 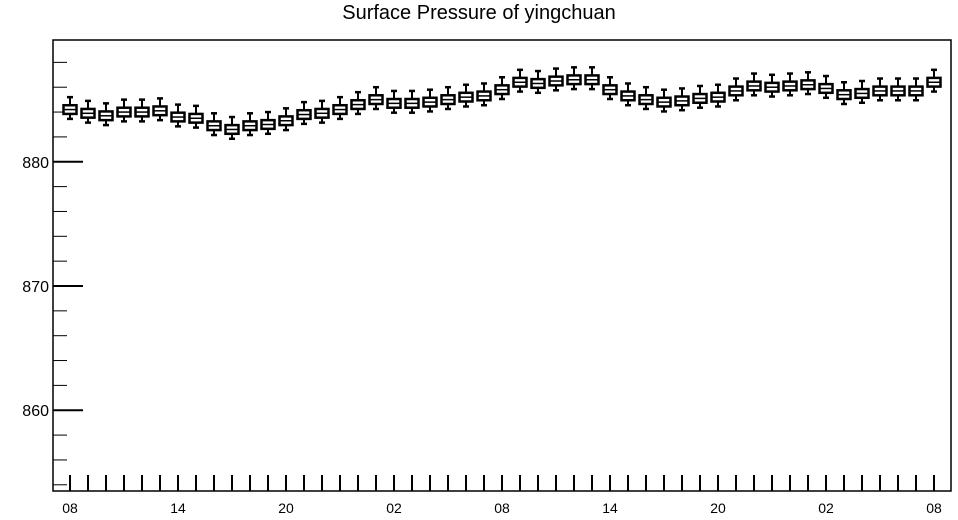 What do you see at coordinates (35, 287) in the screenshot?
I see `y-tick-label: 870` at bounding box center [35, 287].